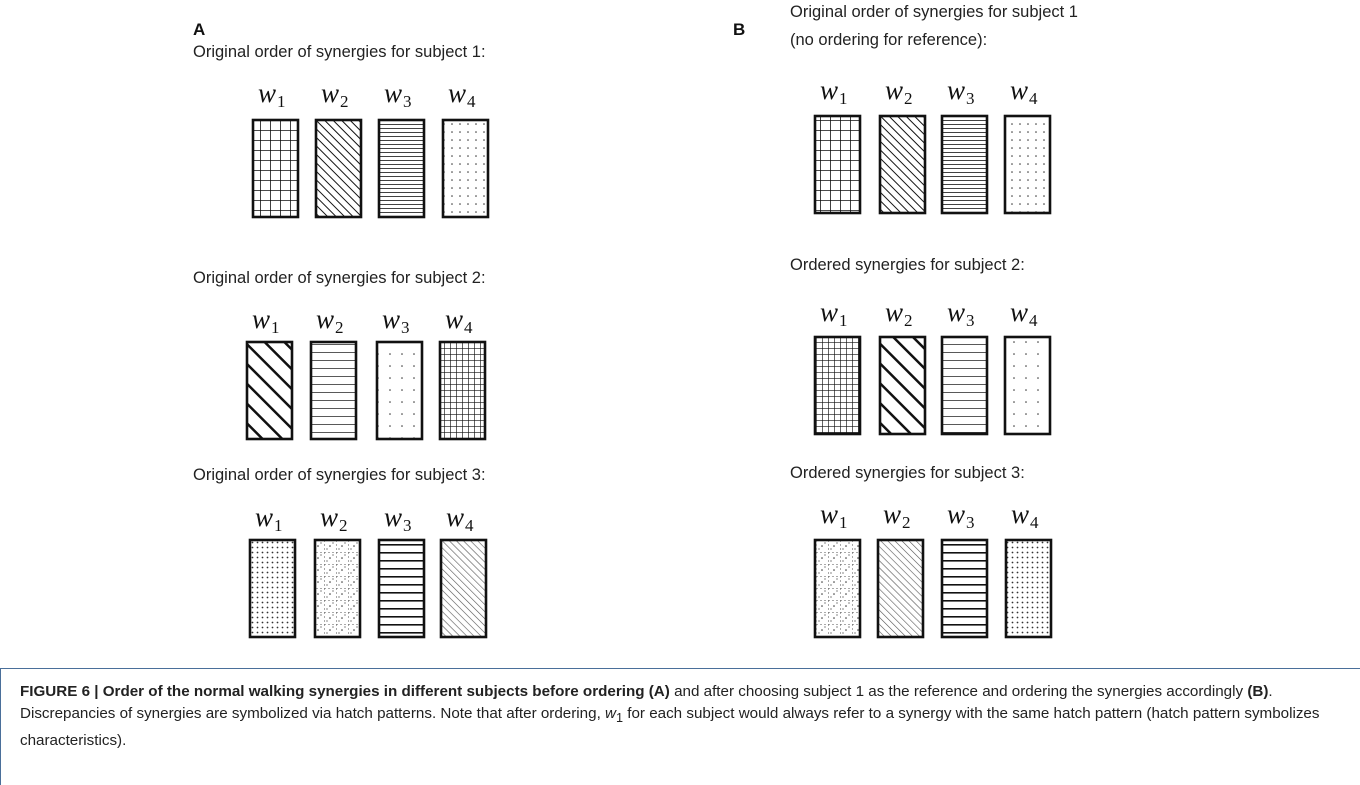  What do you see at coordinates (907, 473) in the screenshot?
I see `row-heading: Ordered synergies for subject 3:` at bounding box center [907, 473].